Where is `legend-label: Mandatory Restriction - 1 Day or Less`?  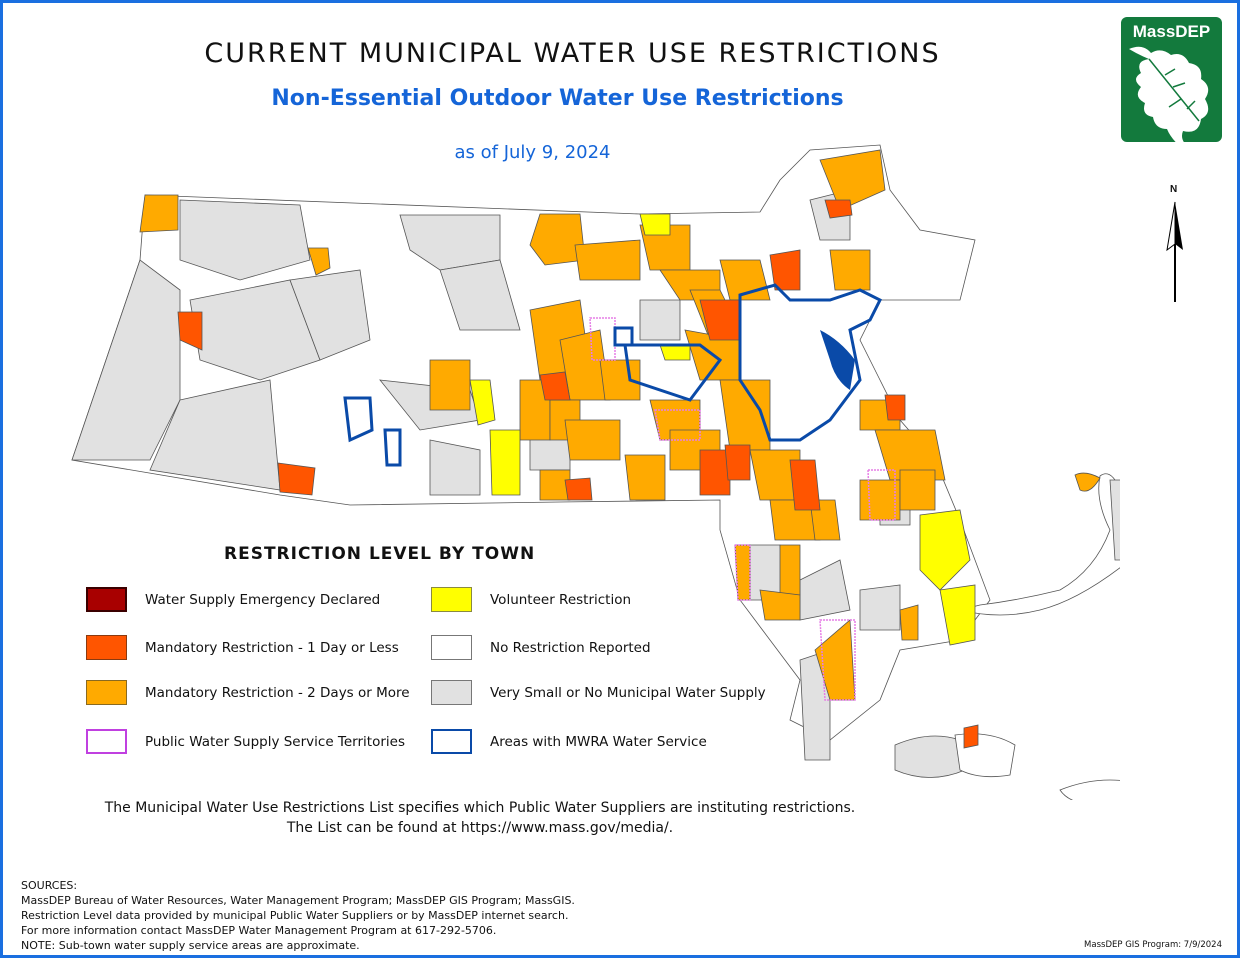
legend-label: Mandatory Restriction - 1 Day or Less is located at coordinates (272, 647).